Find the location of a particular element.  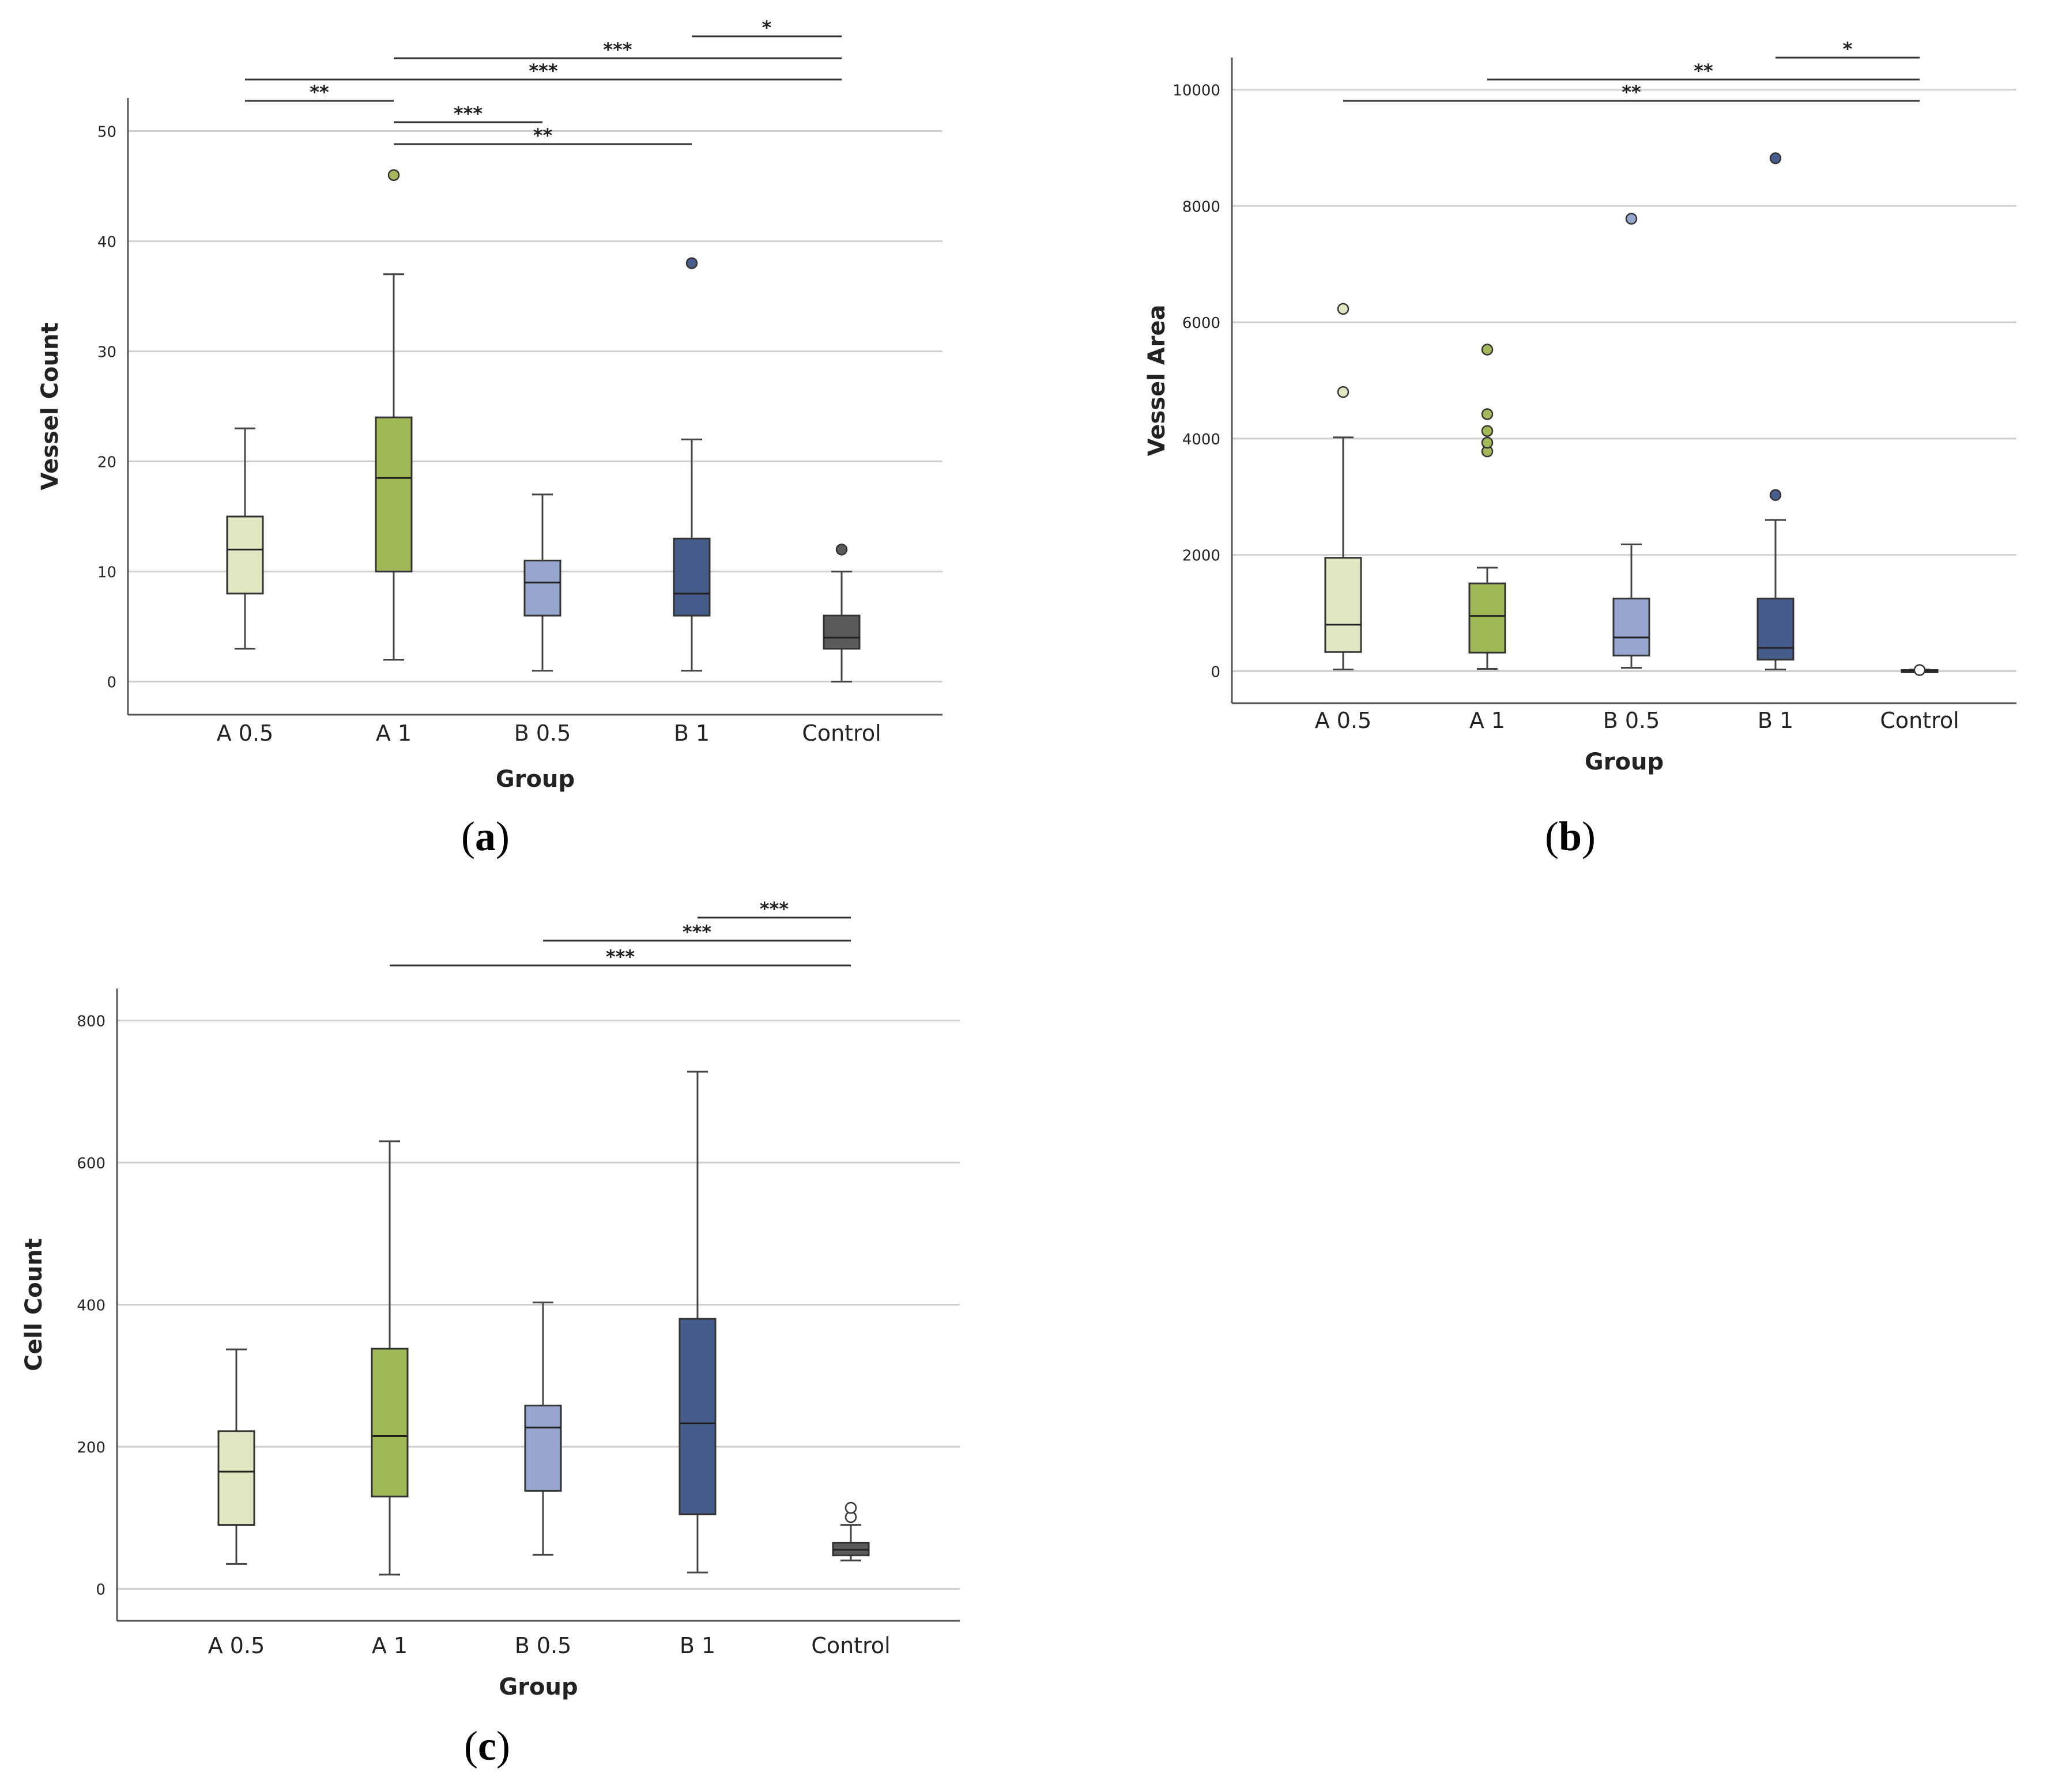

panel-label-a: (a) is located at coordinates (485, 836).